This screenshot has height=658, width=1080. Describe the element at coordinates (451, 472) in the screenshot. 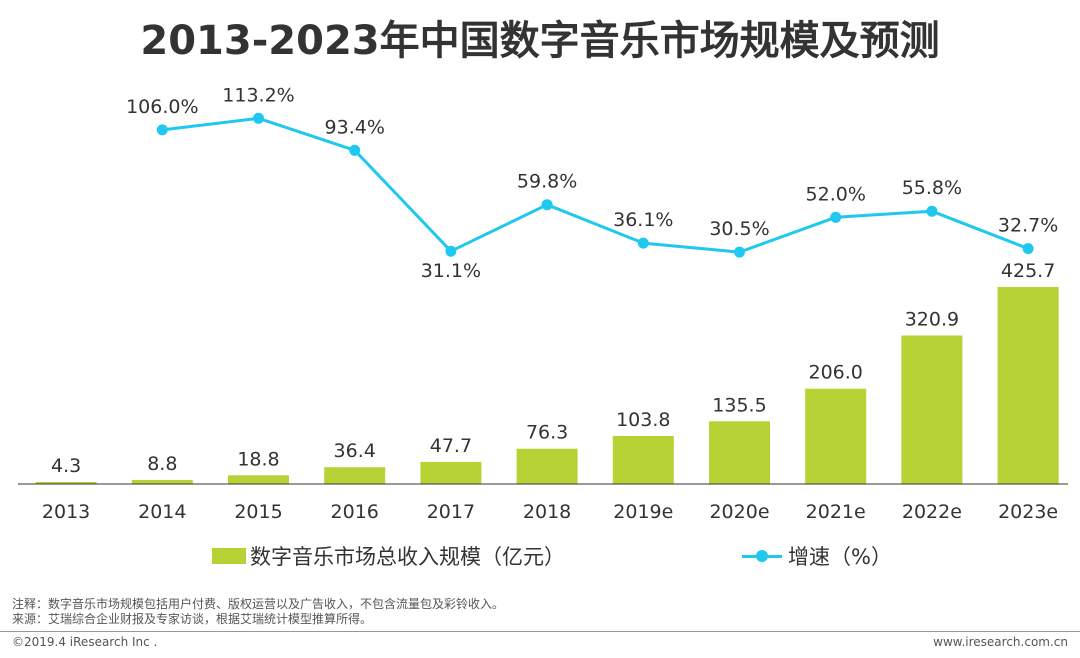

I see `bar-2017` at that location.